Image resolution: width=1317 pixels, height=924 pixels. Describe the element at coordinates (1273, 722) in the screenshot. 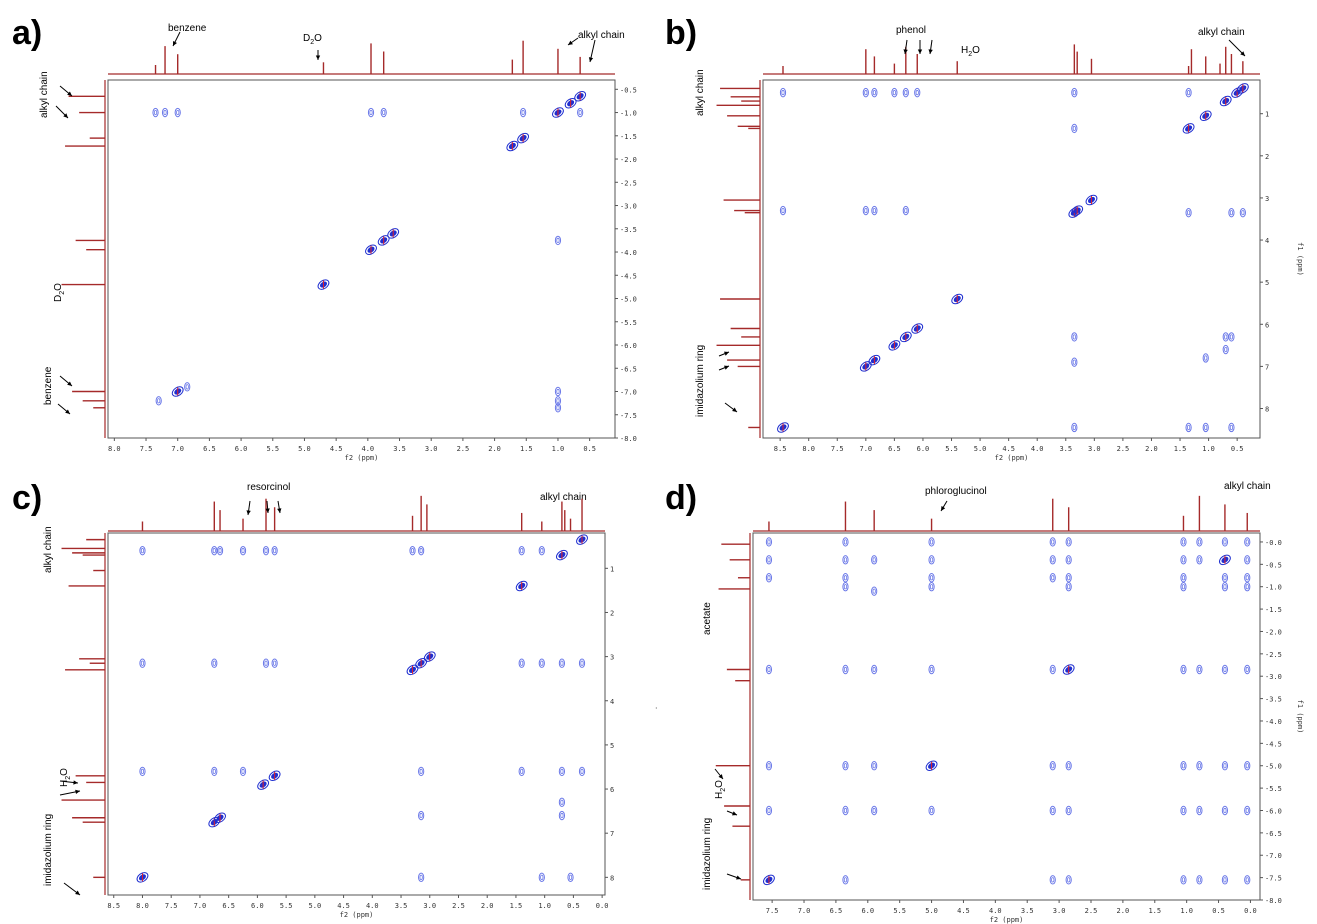

I see `y-tick-label: -4.0` at that location.